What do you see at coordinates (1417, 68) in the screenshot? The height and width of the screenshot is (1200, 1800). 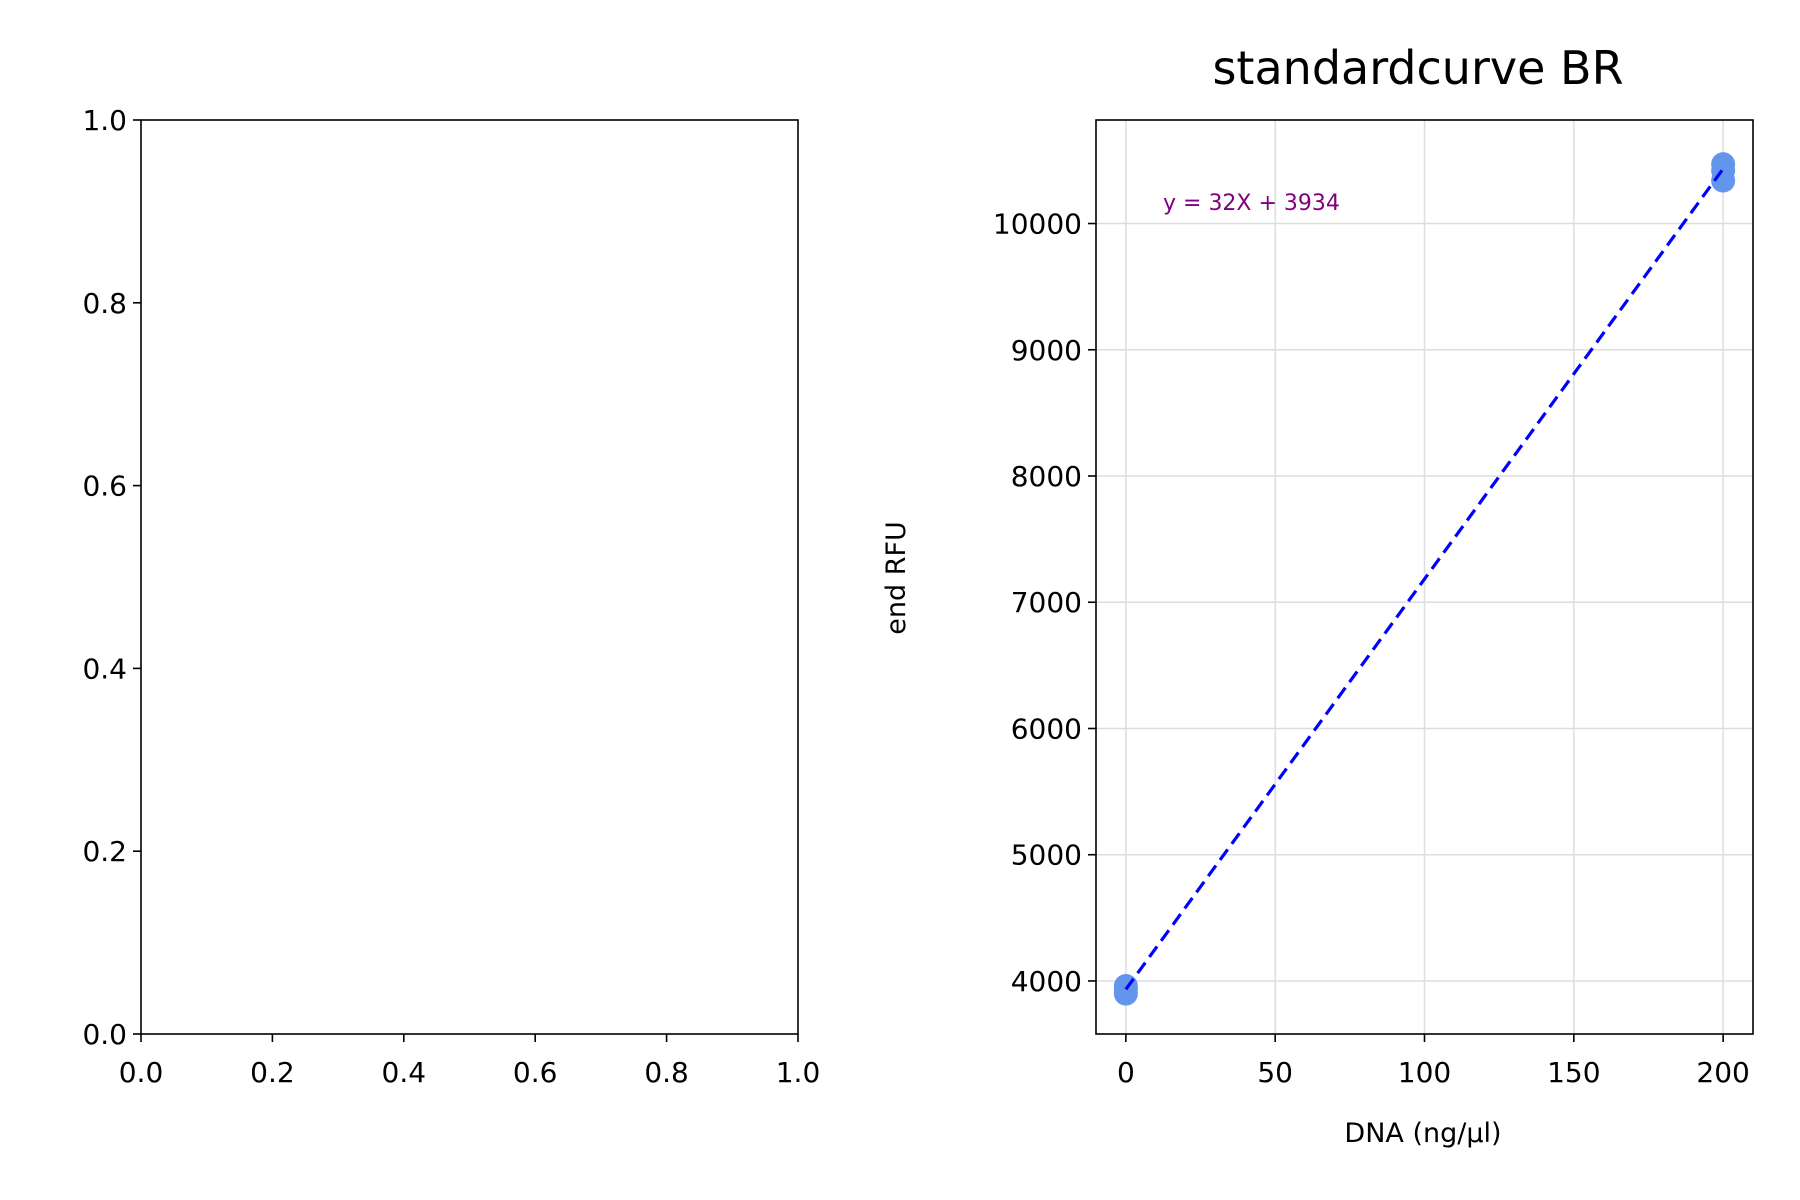 I see `chart-title: standardcurve BR` at bounding box center [1417, 68].